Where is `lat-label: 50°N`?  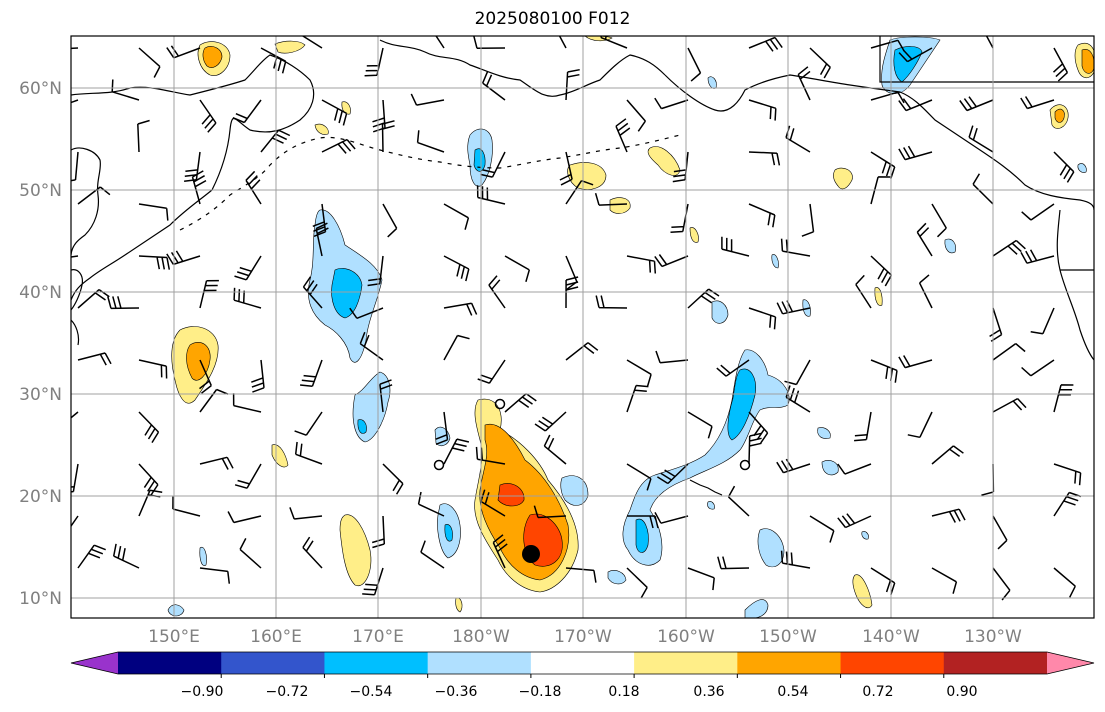 lat-label: 50°N is located at coordinates (40, 191).